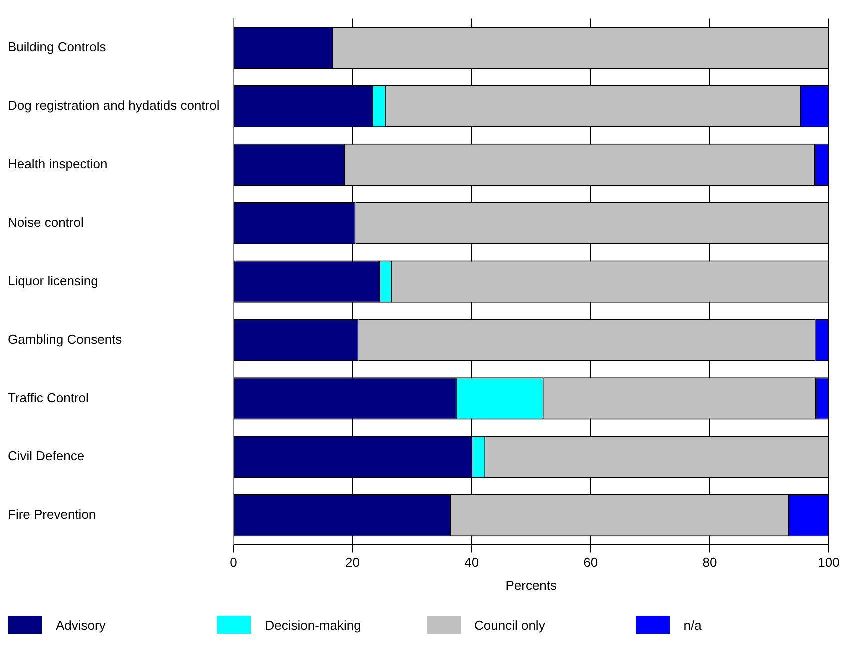 This screenshot has height=654, width=853. What do you see at coordinates (46, 222) in the screenshot?
I see `y-tick-label: Noise control` at bounding box center [46, 222].